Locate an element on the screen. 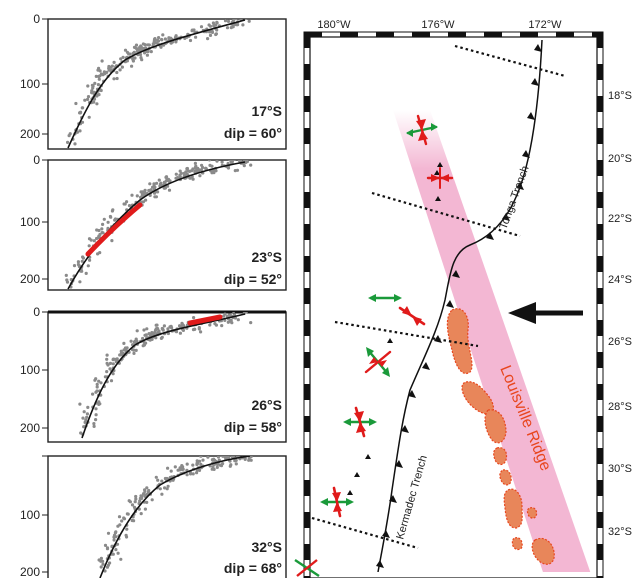  volcano-markers is located at coordinates (395, 328).